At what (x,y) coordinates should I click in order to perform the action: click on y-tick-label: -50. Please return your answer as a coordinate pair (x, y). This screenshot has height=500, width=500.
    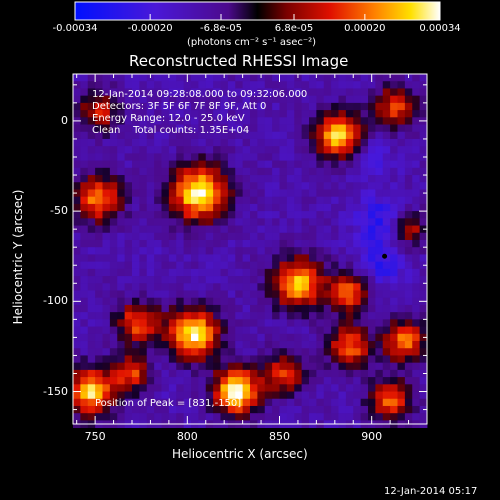
    Looking at the image, I should click on (59, 211).